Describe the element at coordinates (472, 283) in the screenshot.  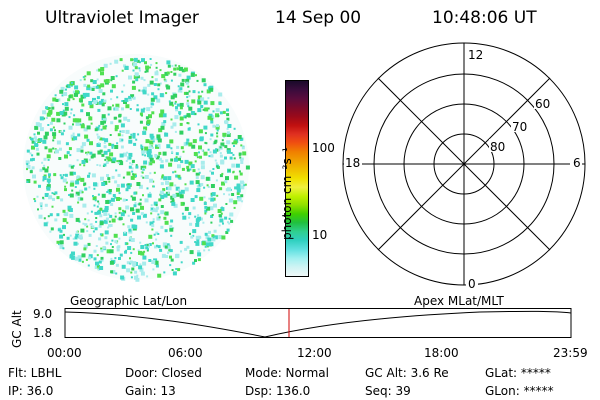
I see `mlt-label-0: 0` at that location.